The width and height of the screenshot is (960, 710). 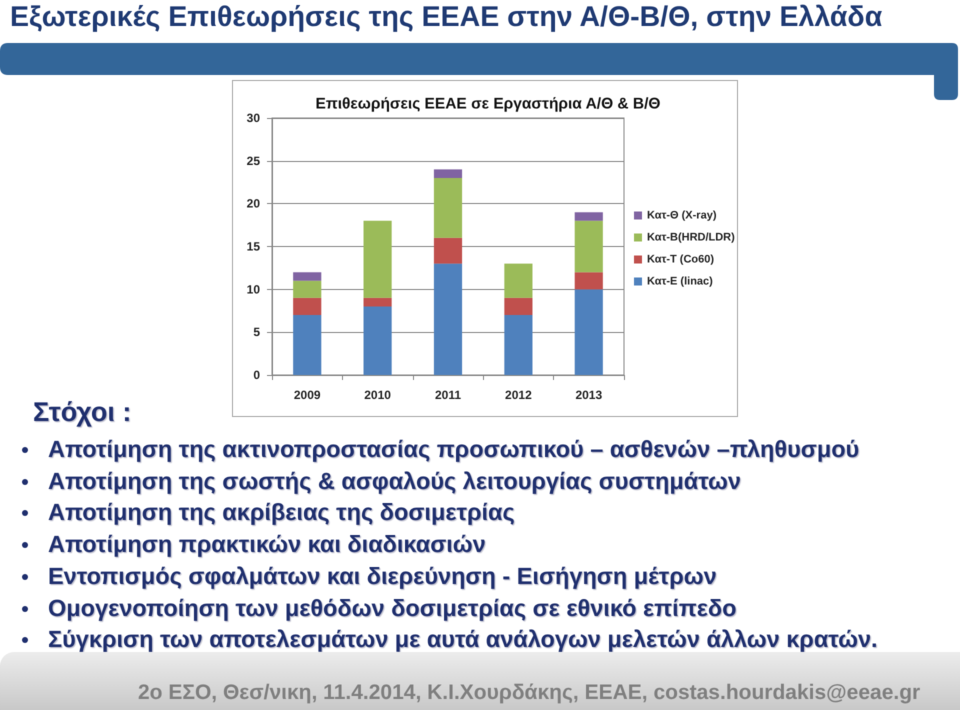 What do you see at coordinates (680, 260) in the screenshot?
I see `legend-label: Κατ-Τ (Co60)` at bounding box center [680, 260].